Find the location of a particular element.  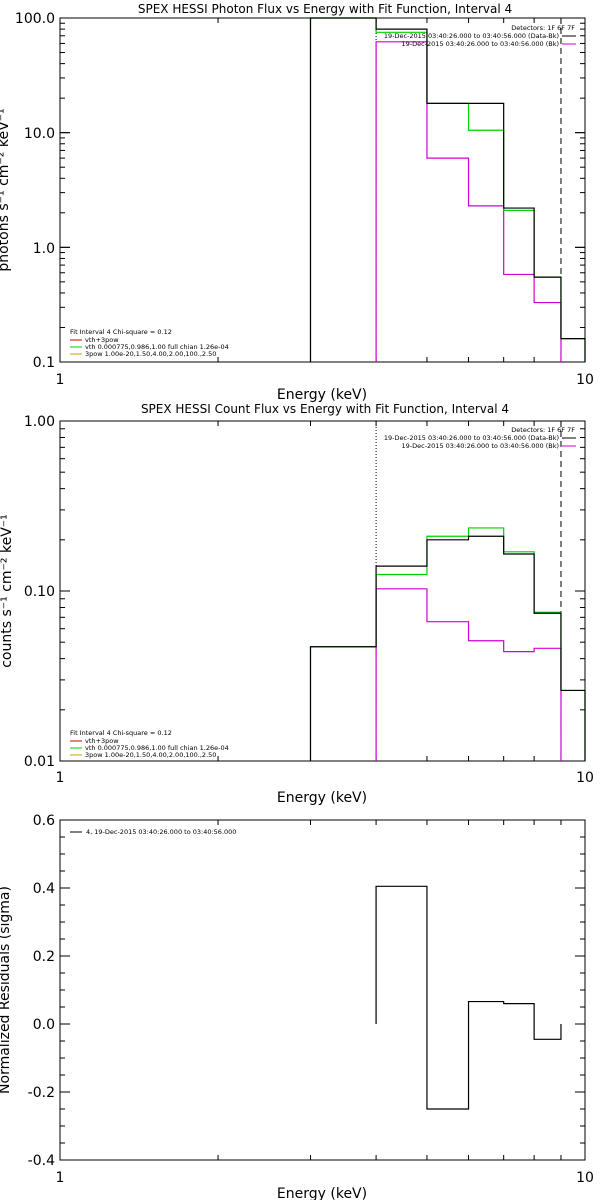

count-y-axis-label: counts s⁻¹ cm⁻² keV⁻¹ is located at coordinates (7, 591).